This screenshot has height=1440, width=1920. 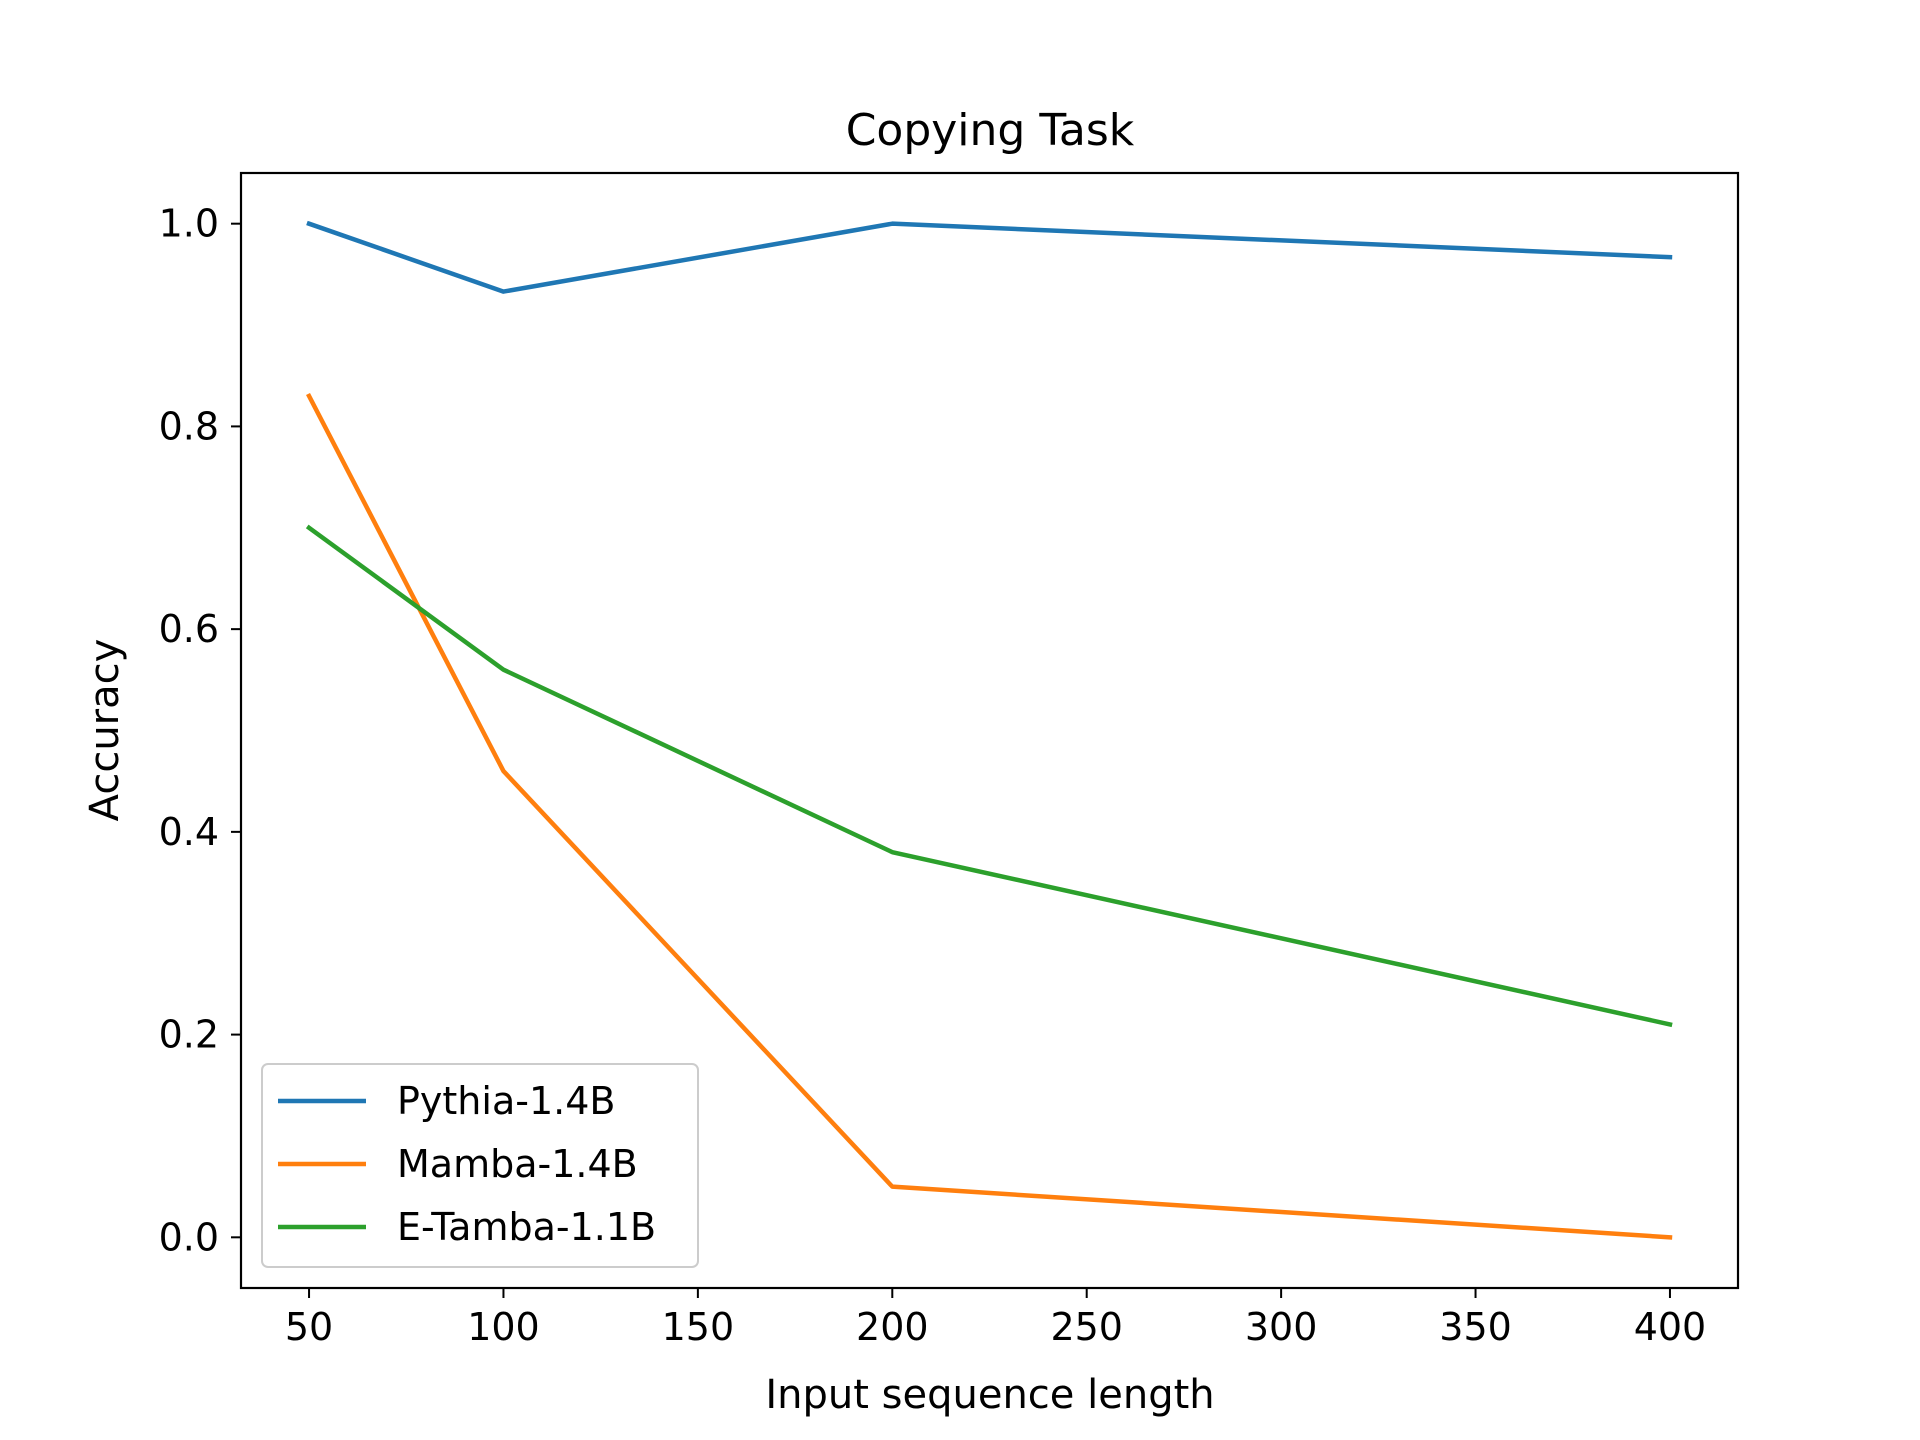 What do you see at coordinates (526, 1227) in the screenshot?
I see `legend-label-3: E-Tamba-1.1B` at bounding box center [526, 1227].